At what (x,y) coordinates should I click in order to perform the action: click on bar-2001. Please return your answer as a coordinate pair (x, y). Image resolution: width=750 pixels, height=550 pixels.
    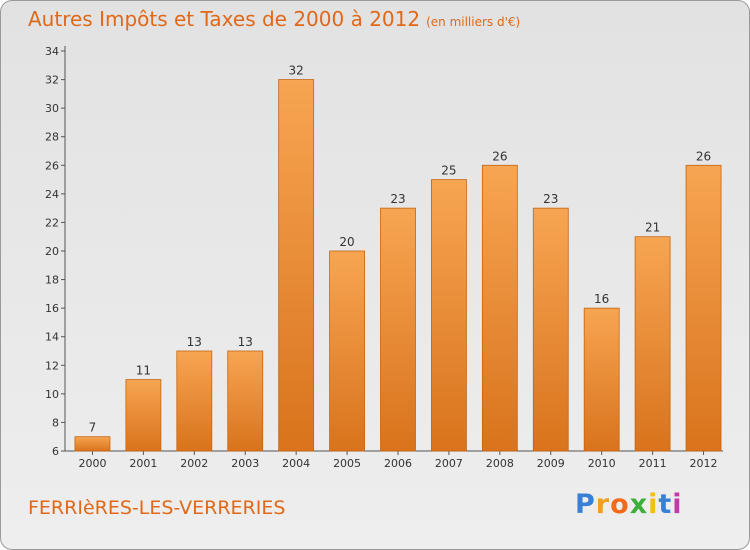
    Looking at the image, I should click on (143, 415).